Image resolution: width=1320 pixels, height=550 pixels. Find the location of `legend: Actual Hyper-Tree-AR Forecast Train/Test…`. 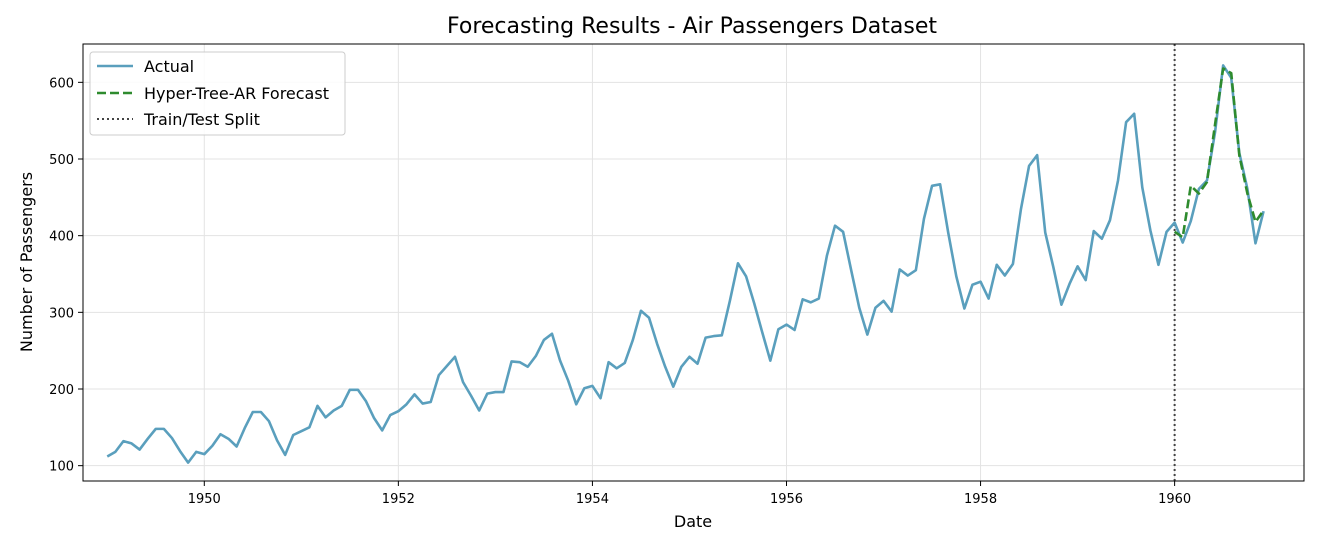

legend: Actual Hyper-Tree-AR Forecast Train/Test… is located at coordinates (217, 93).